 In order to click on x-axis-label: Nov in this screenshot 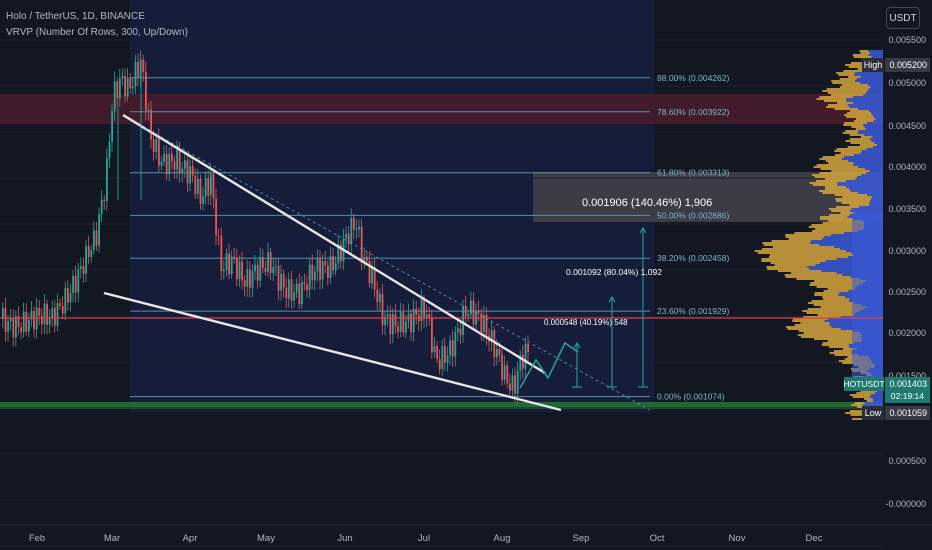, I will do `click(737, 538)`.